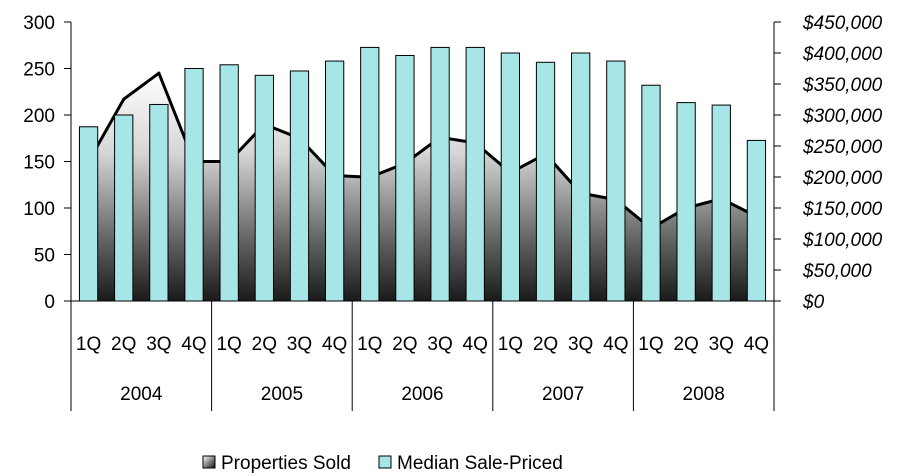  I want to click on right-tick-label: $100,000, so click(842, 240).